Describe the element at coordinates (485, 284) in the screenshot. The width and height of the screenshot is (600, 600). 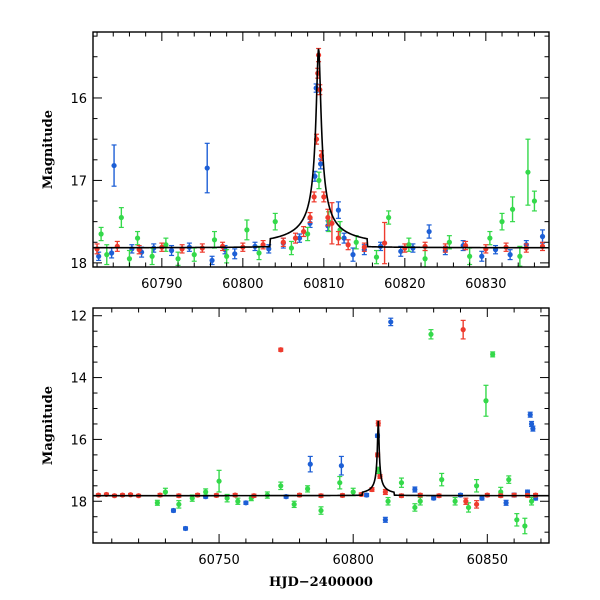
I see `top-x-tick-label: 60830` at that location.